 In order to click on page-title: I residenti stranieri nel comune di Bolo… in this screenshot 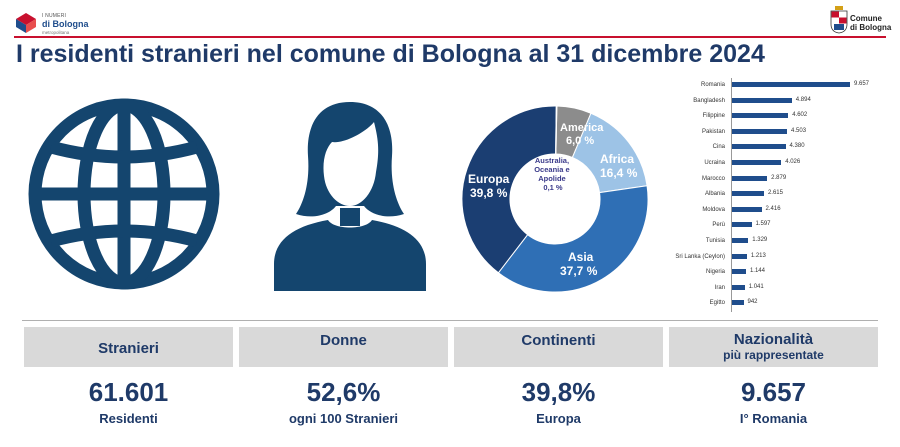, I will do `click(390, 54)`.